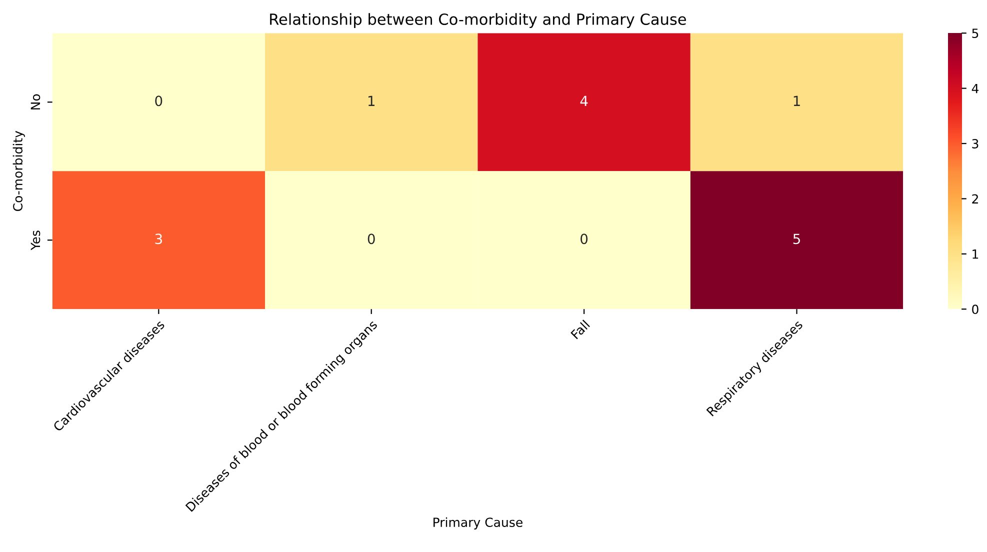 The height and width of the screenshot is (552, 987). Describe the element at coordinates (18, 171) in the screenshot. I see `y-axis-title: Co-morbidity` at that location.